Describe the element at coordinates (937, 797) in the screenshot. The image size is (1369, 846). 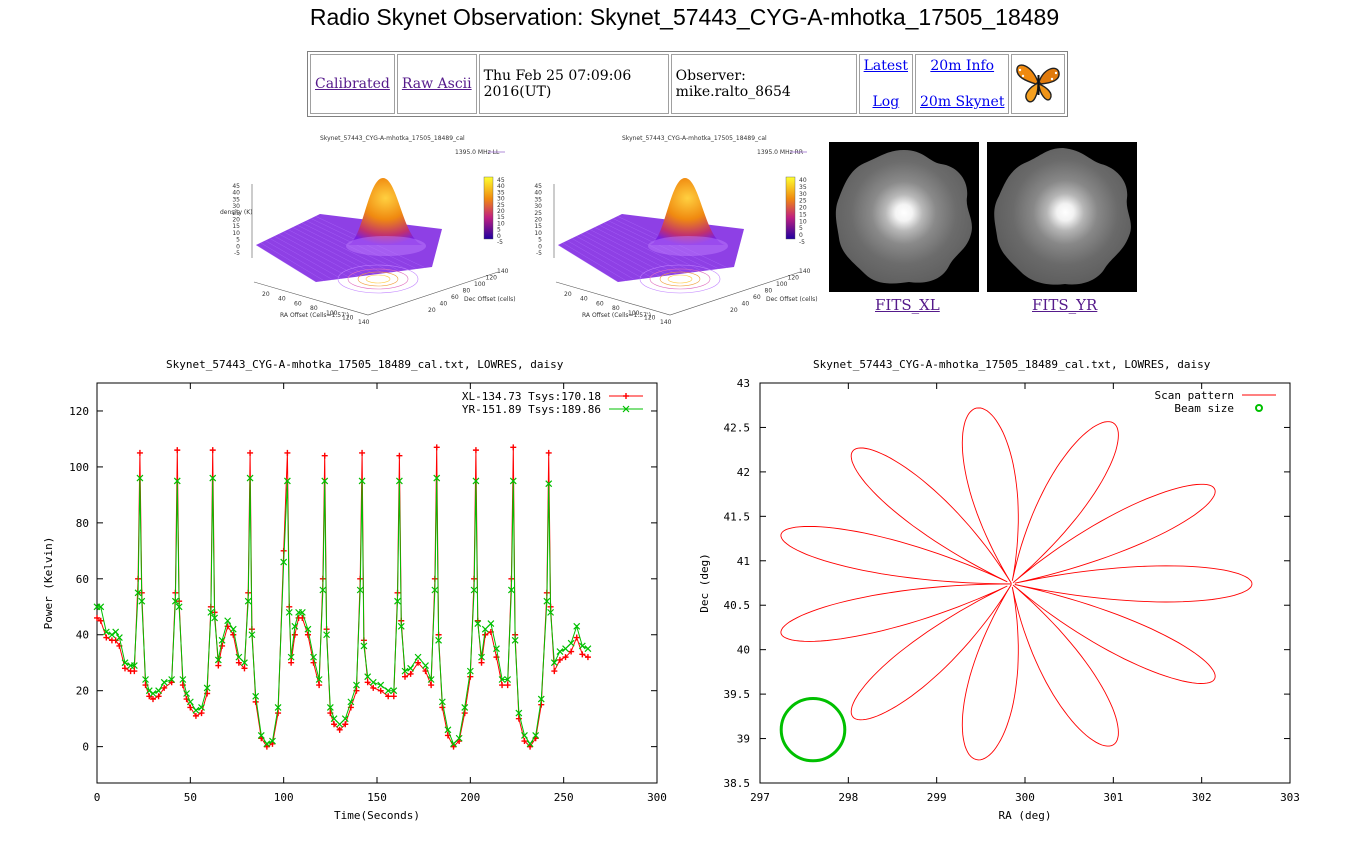
I see `x-tick-label: 299` at that location.